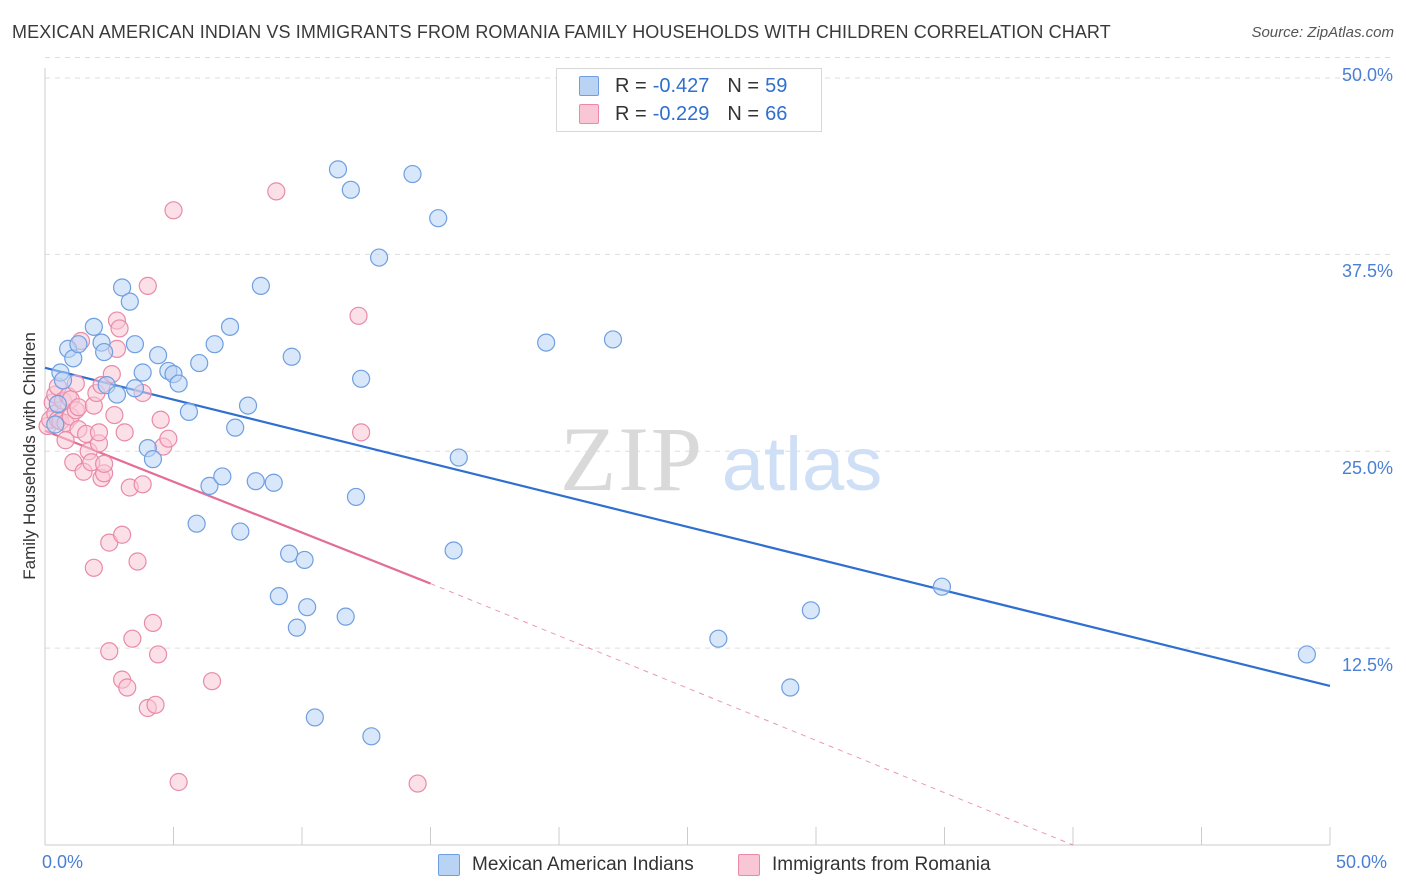  What do you see at coordinates (632, 459) in the screenshot?
I see `watermark-zip: ZIP` at bounding box center [632, 459].